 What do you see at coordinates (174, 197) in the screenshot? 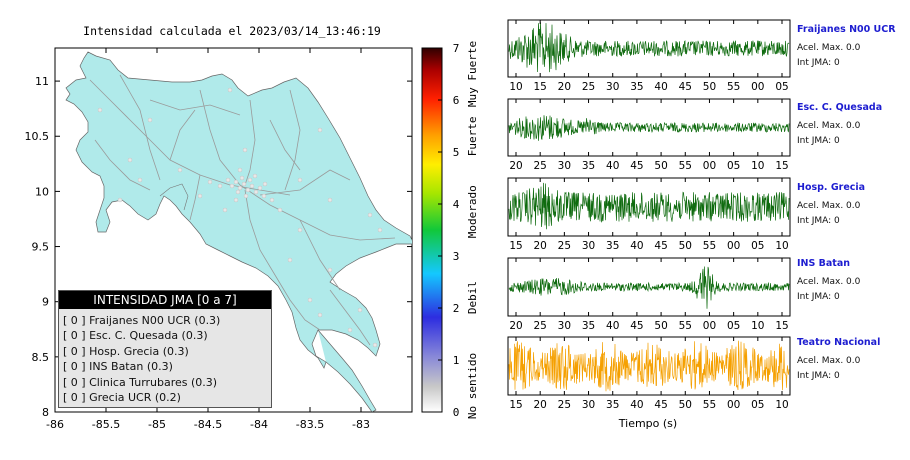
I see `nicoya-gulf-coast` at bounding box center [174, 197].